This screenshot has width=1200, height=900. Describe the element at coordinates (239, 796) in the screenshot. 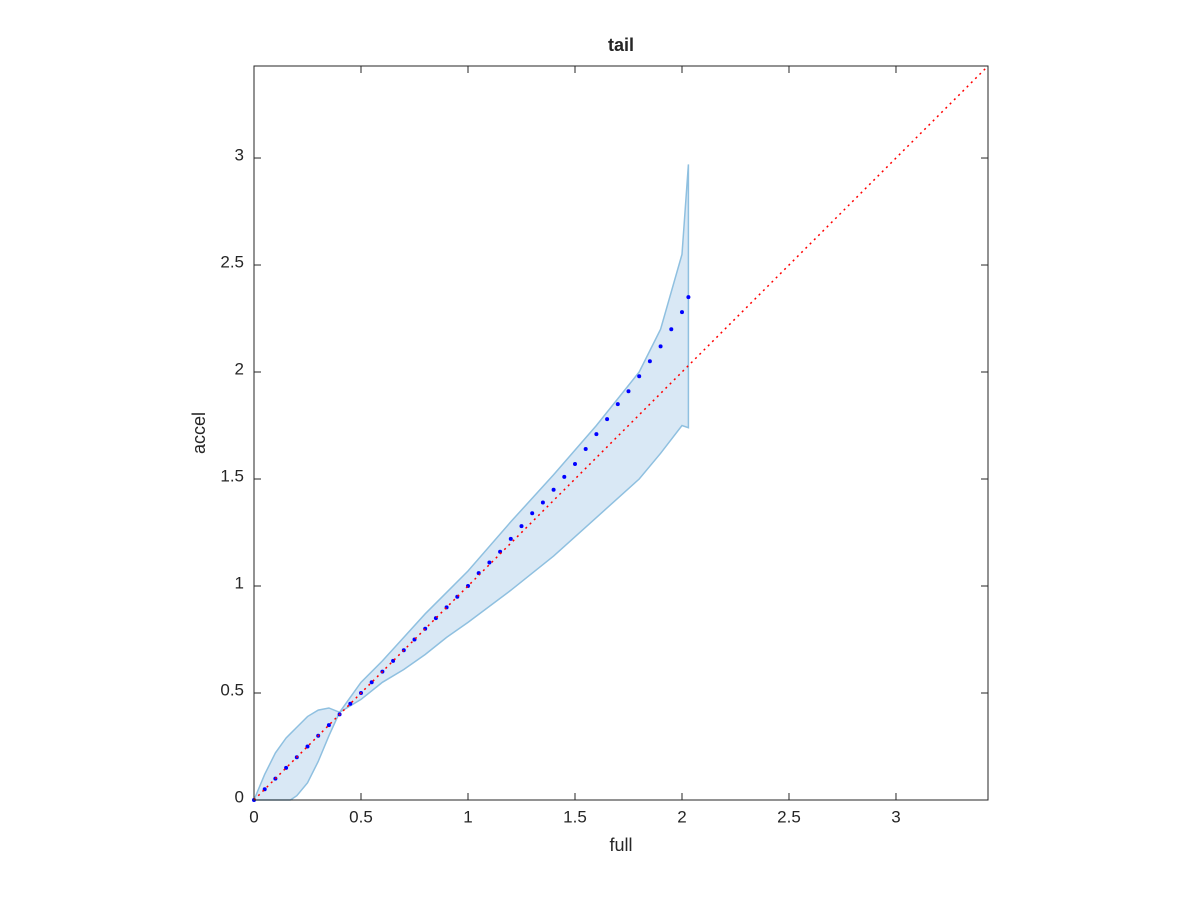

I see `y-tick-label: 0` at that location.